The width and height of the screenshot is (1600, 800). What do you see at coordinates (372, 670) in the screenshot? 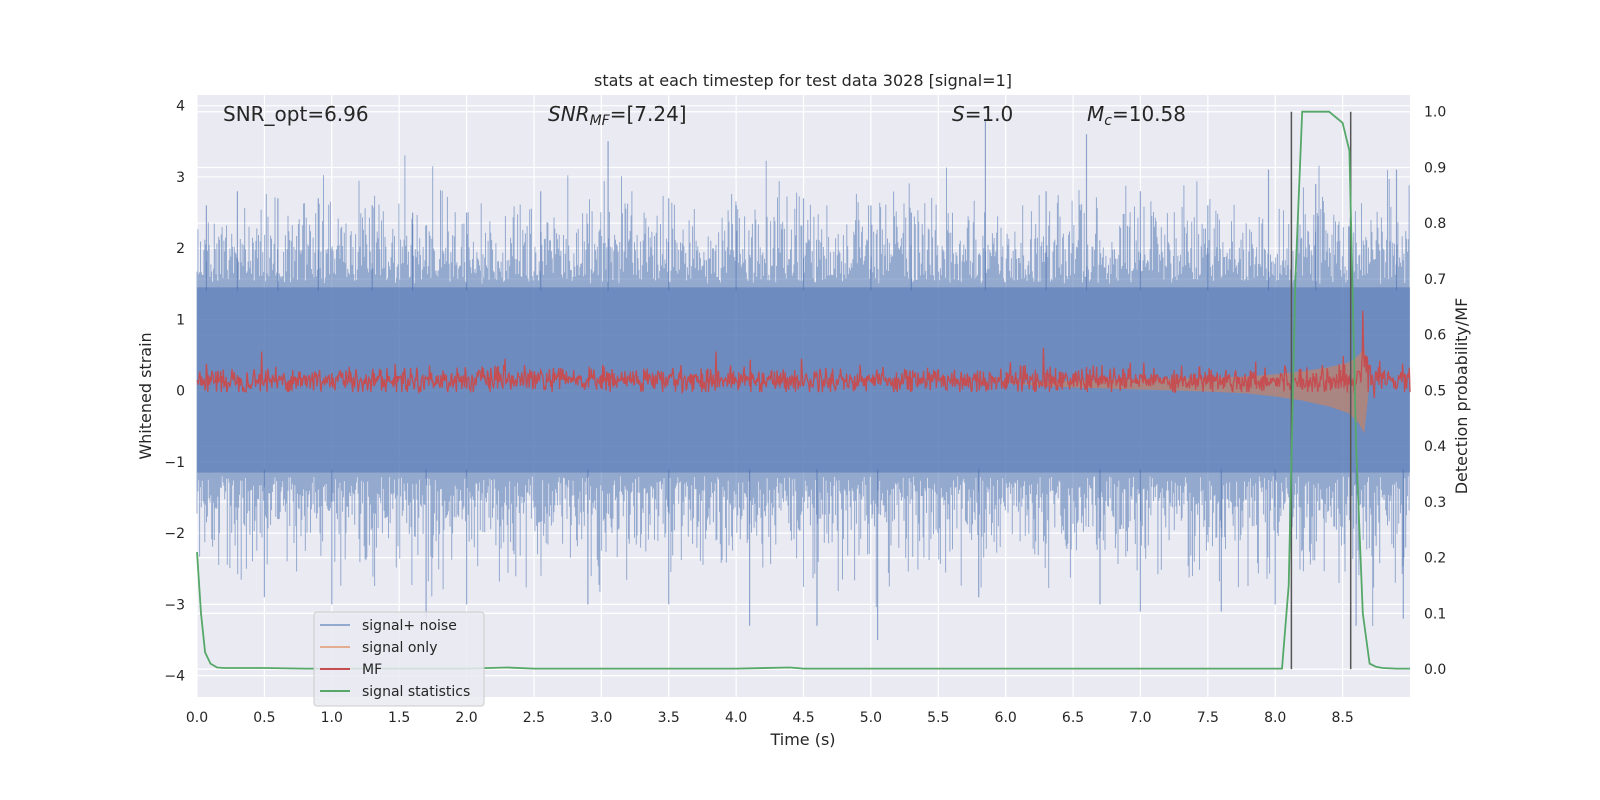
I see `legend-label-mf: MF` at bounding box center [372, 670].